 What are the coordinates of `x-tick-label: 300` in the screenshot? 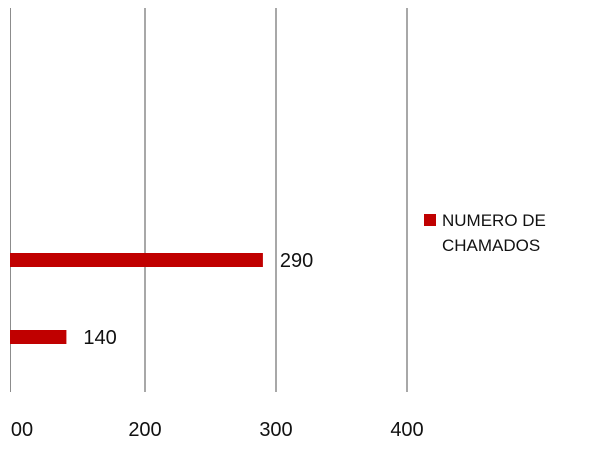 It's located at (275, 430).